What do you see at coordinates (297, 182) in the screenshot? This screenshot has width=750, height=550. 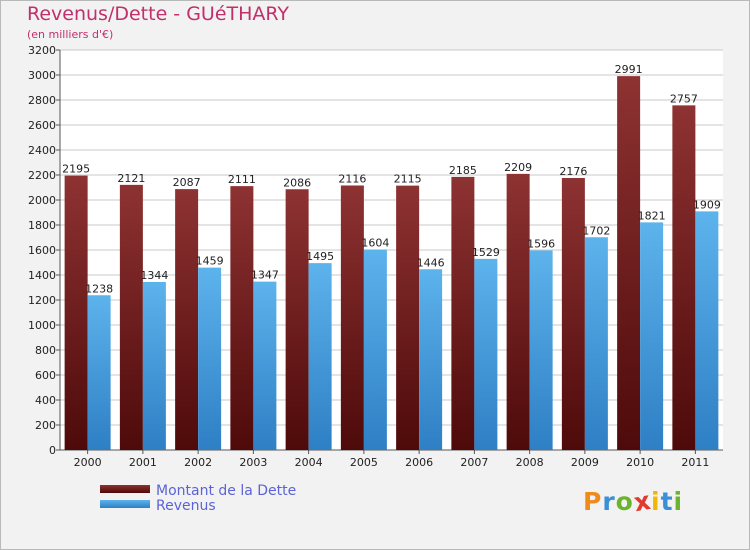 I see `data-label-dette: 2086` at bounding box center [297, 182].